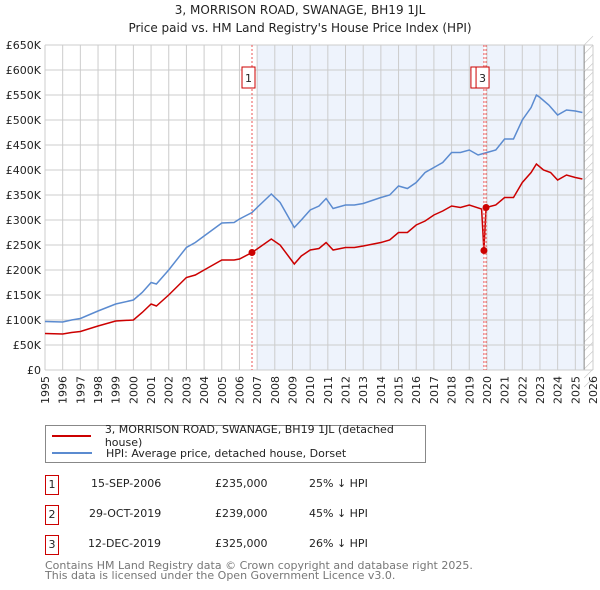 The width and height of the screenshot is (600, 590). I want to click on y-tick-label: £650K, so click(24, 45).